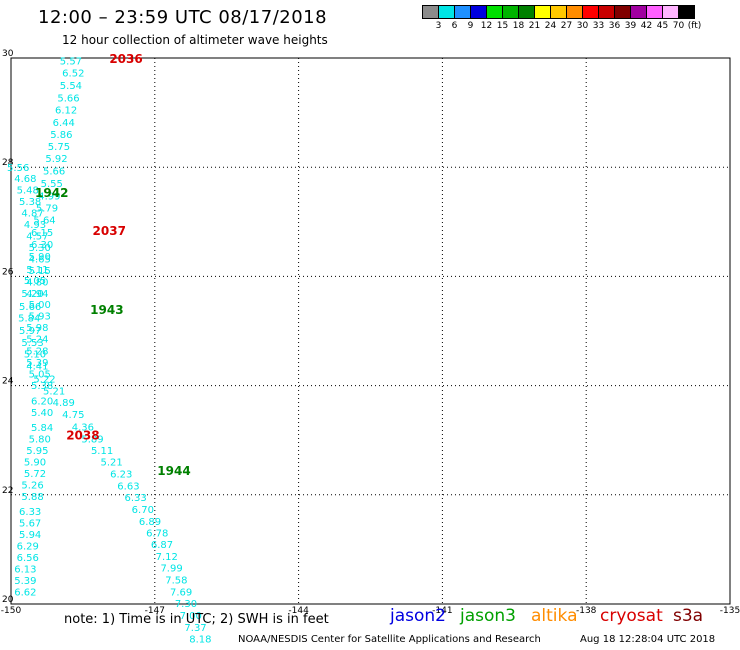  What do you see at coordinates (8, 382) in the screenshot?
I see `y-tick-label: 24` at bounding box center [8, 382].